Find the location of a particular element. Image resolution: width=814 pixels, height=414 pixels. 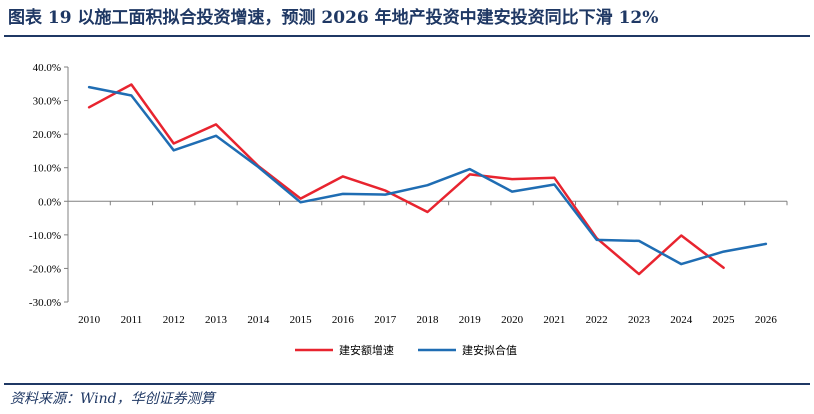

x-tick-label: 2022 is located at coordinates (597, 320).